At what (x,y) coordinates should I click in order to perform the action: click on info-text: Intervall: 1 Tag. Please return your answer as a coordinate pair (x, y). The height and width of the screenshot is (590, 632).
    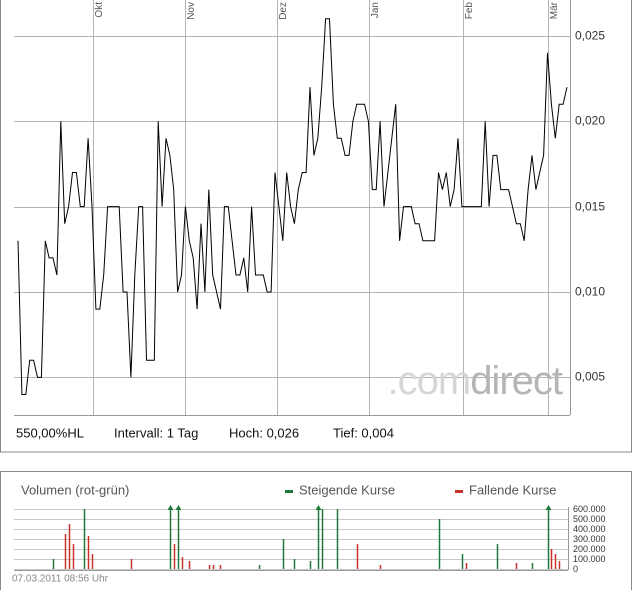
    Looking at the image, I should click on (156, 432).